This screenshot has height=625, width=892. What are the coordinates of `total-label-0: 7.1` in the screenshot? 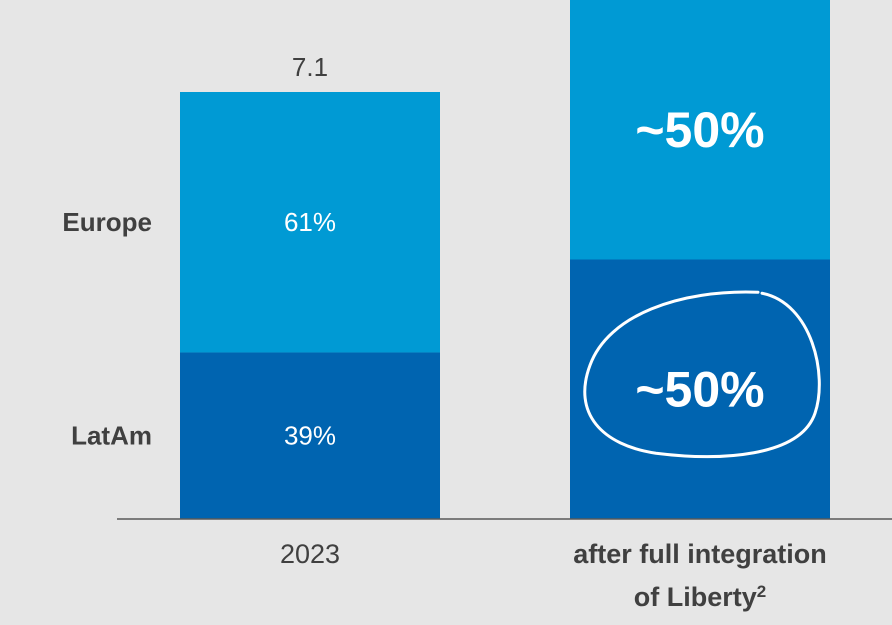 It's located at (310, 67).